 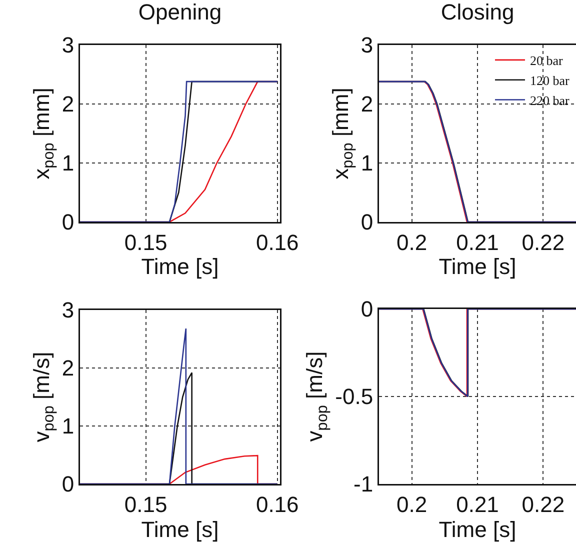 I want to click on chart-title: Opening, so click(x=180, y=12).